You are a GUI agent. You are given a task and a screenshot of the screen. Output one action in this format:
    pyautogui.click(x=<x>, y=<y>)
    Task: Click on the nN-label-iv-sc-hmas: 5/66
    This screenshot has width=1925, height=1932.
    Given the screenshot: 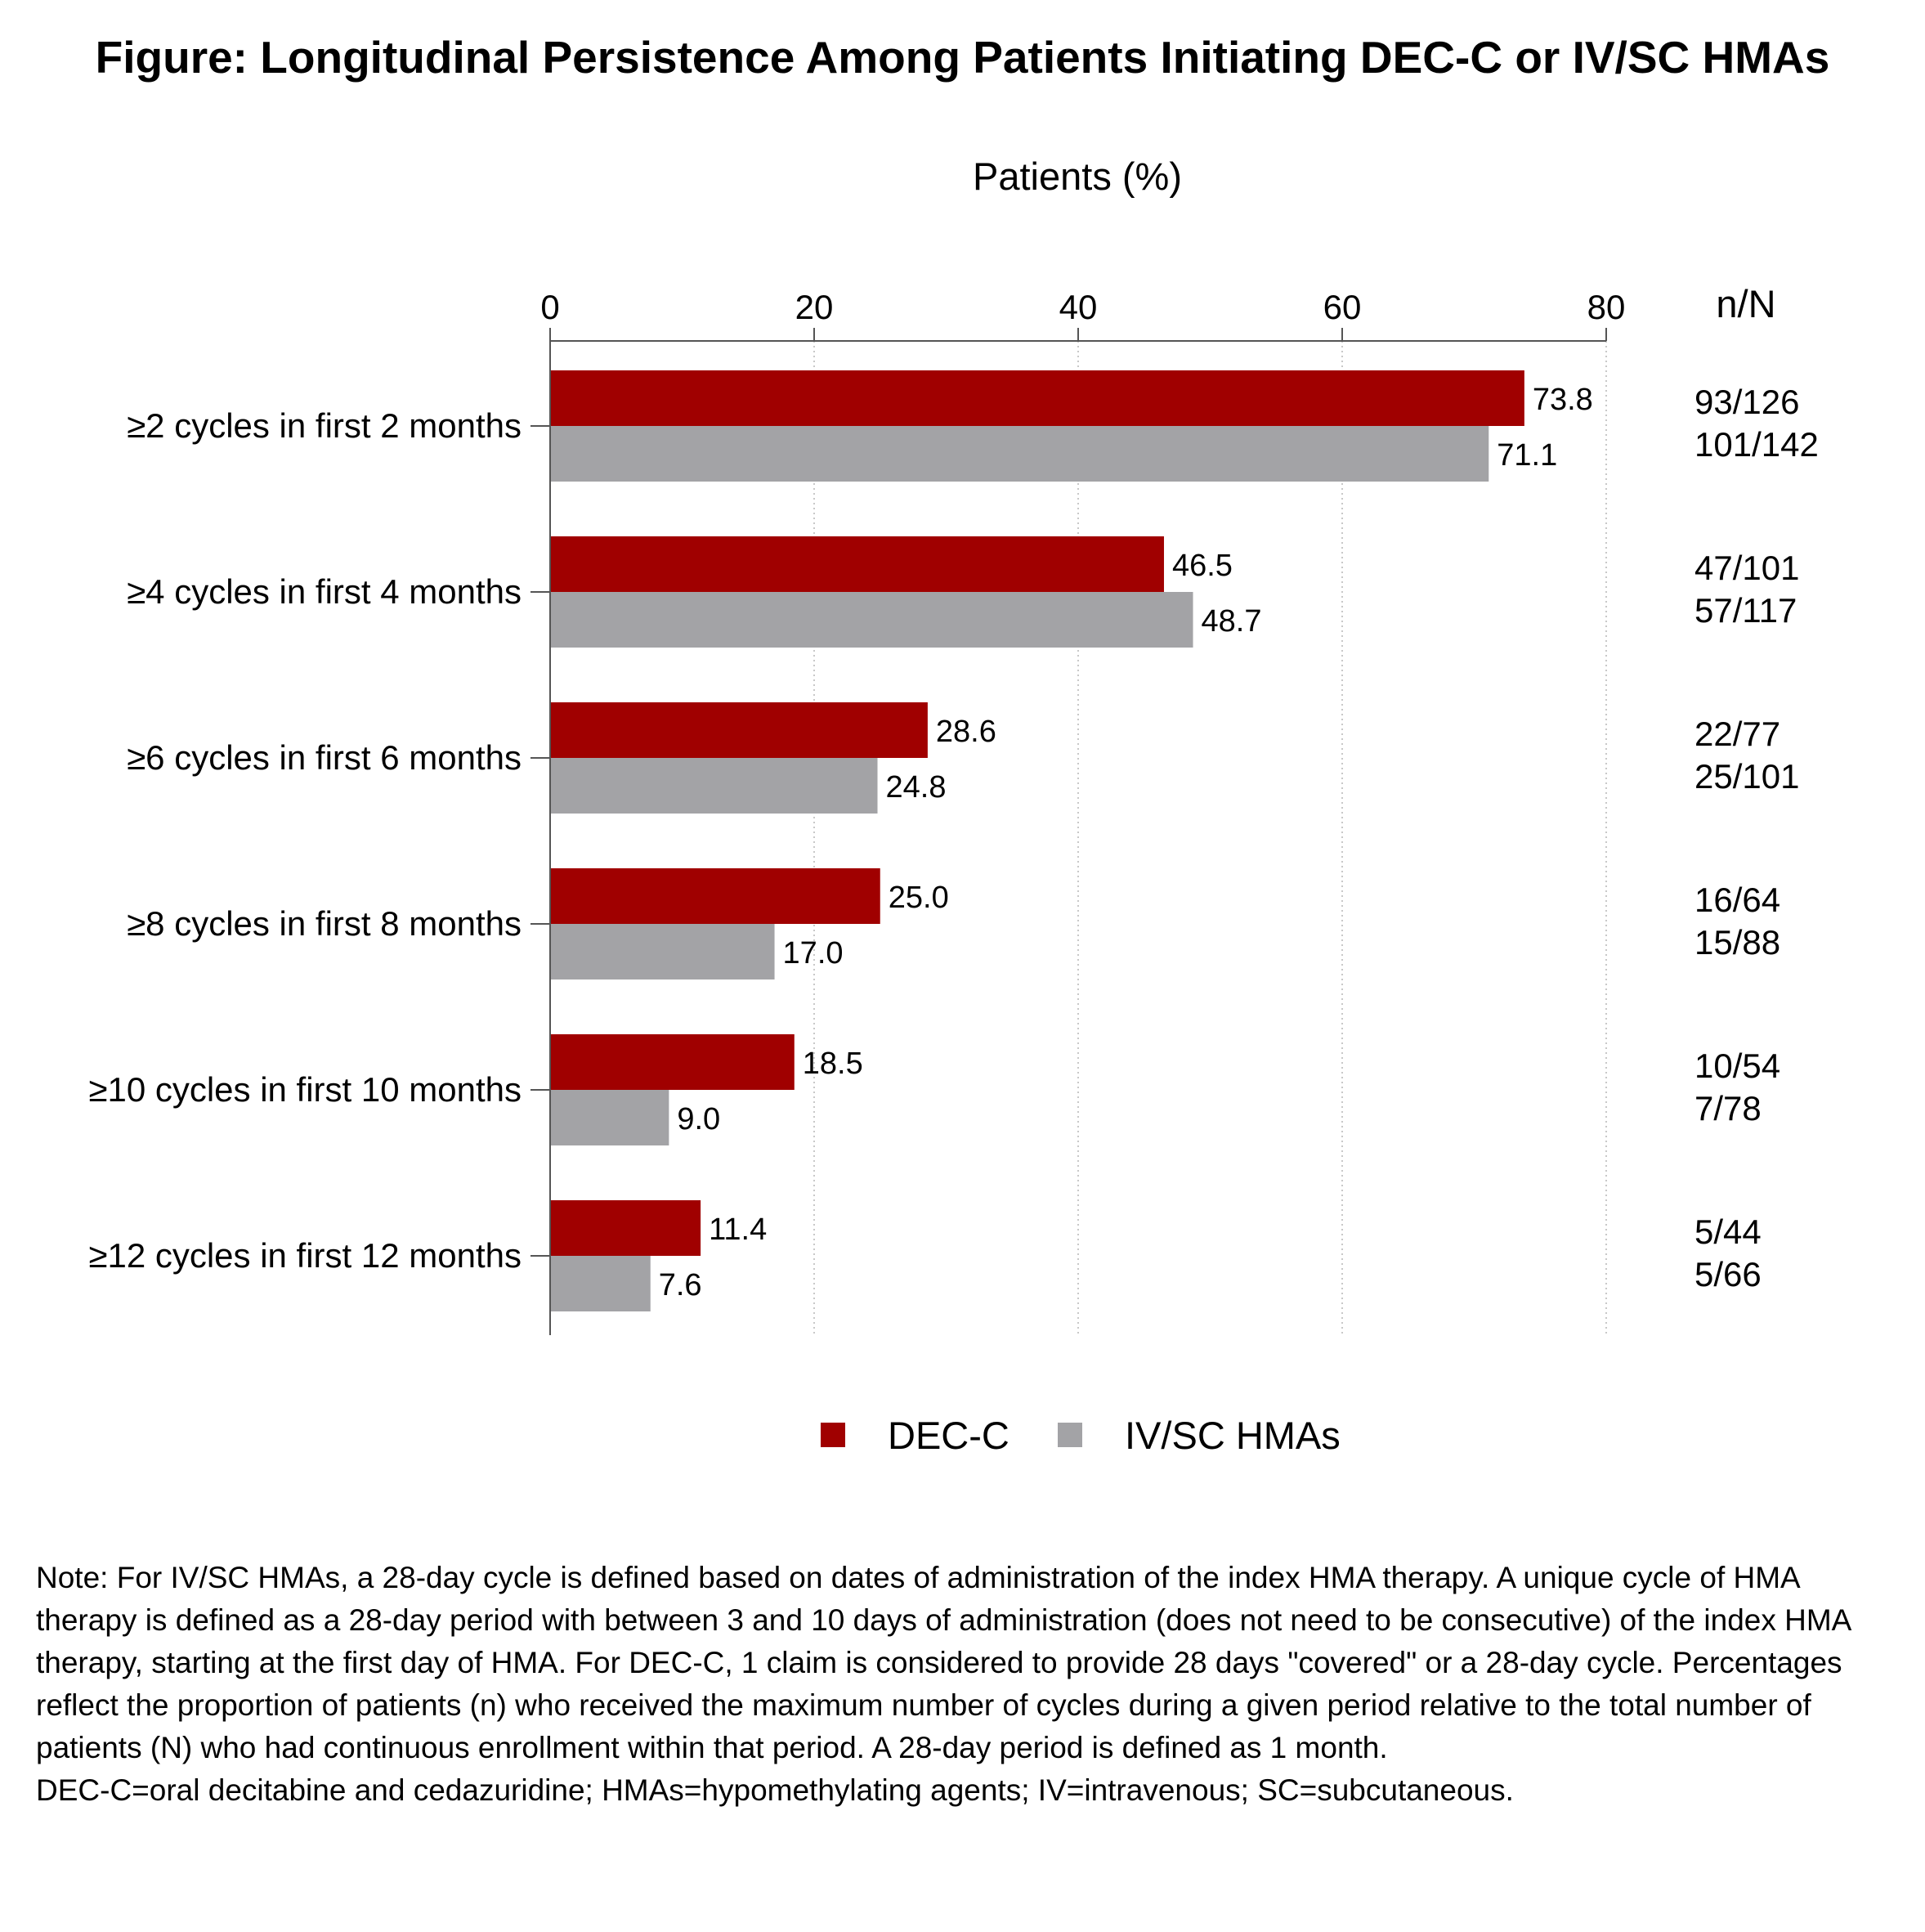 What is the action you would take?
    pyautogui.click(x=1728, y=1274)
    